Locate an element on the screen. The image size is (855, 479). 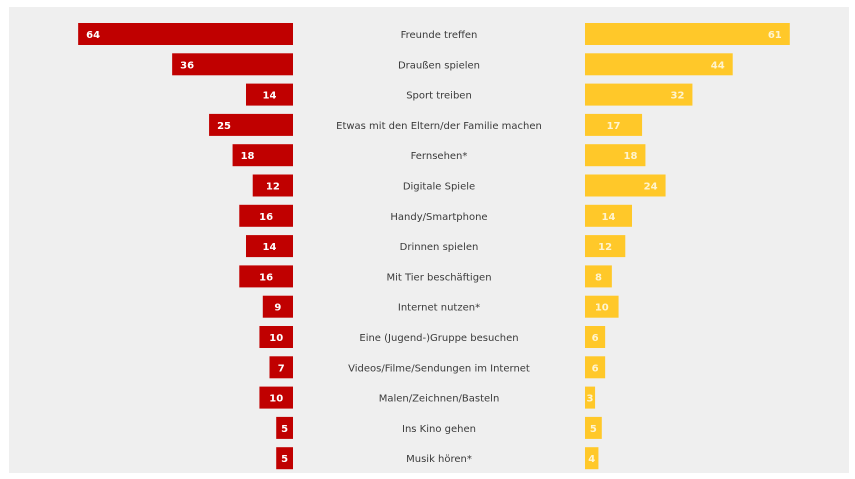
category-label: Mit Tier beschäftigen is located at coordinates (438, 277).